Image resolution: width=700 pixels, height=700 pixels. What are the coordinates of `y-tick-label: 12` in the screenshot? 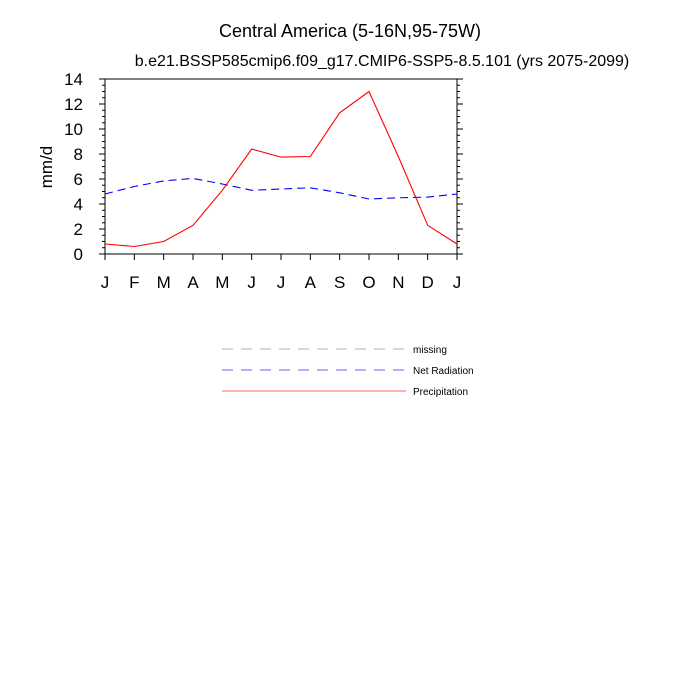 It's located at (73, 104).